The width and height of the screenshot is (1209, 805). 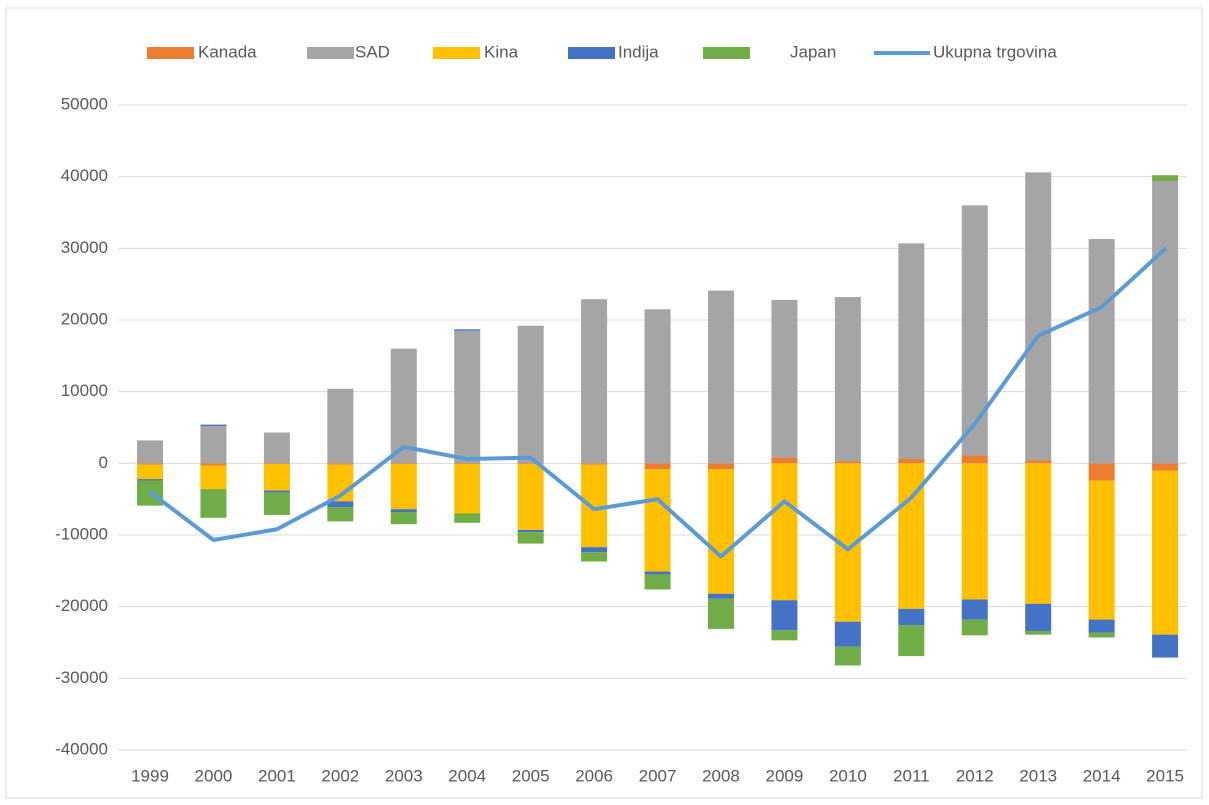 What do you see at coordinates (785, 775) in the screenshot?
I see `x-tick-label: 2009` at bounding box center [785, 775].